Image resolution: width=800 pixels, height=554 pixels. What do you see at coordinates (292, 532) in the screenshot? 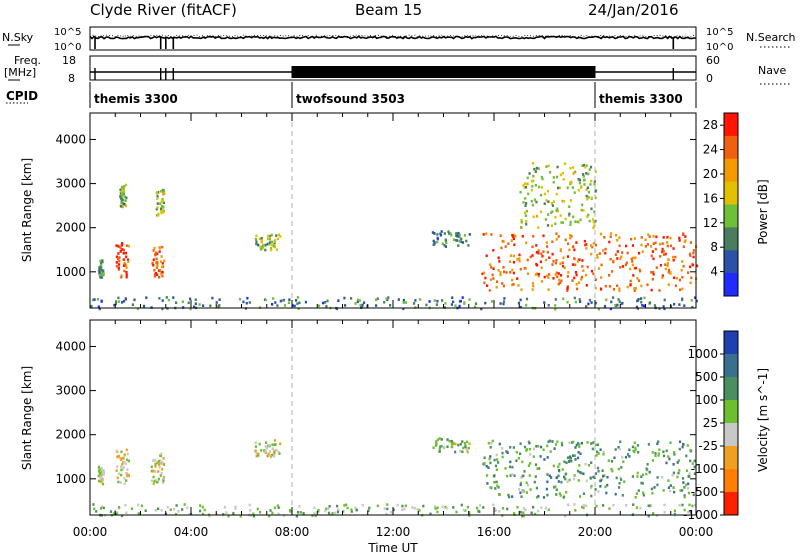
I see `time-tick-label: 08:00` at bounding box center [292, 532].